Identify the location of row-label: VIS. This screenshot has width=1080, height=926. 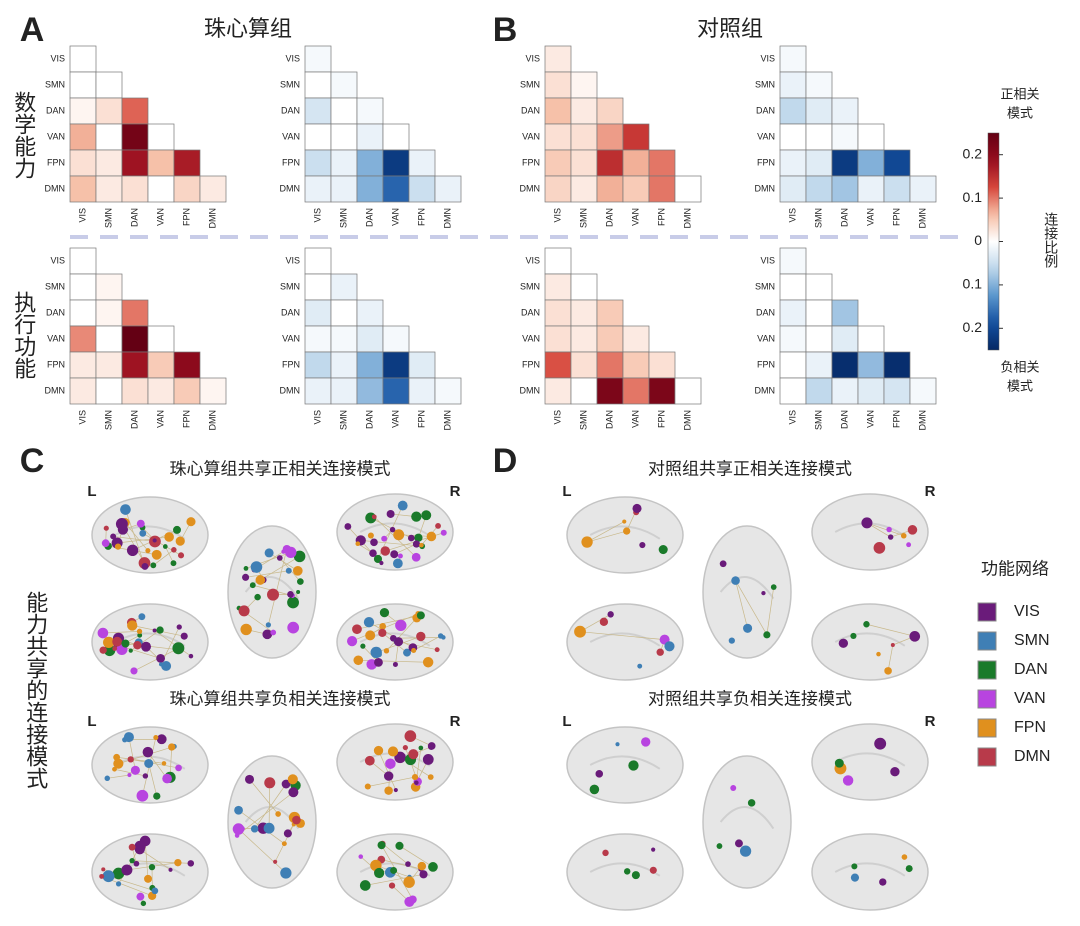
(532, 58).